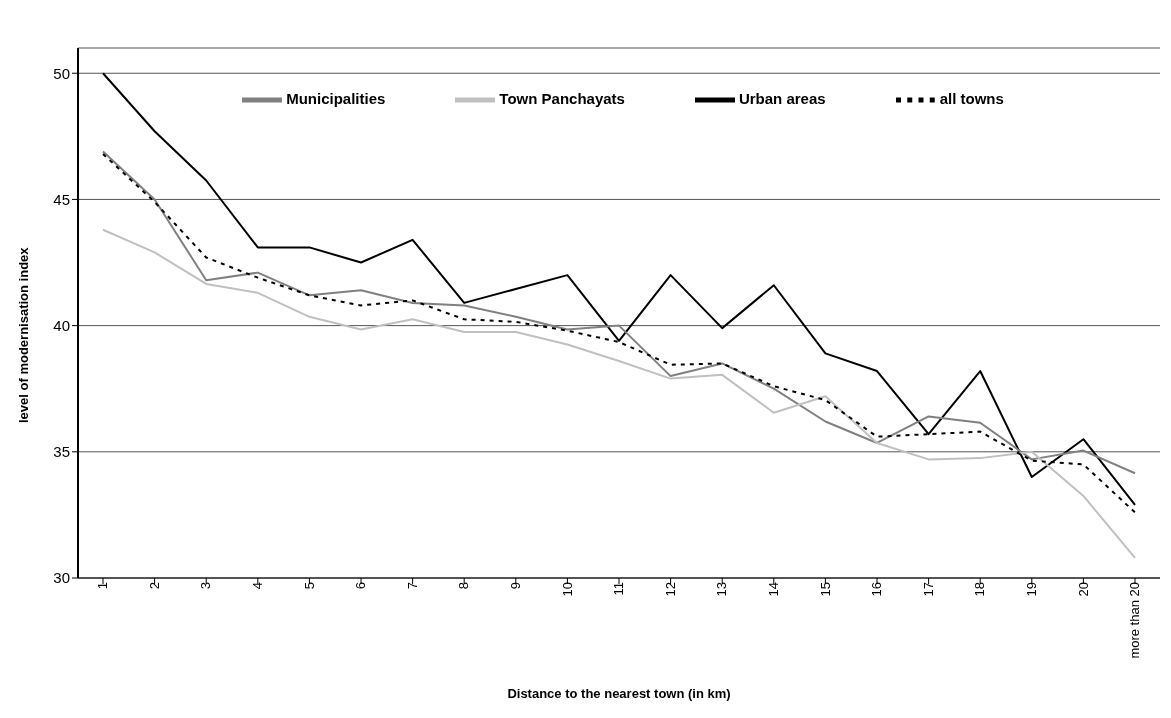 The height and width of the screenshot is (718, 1171). Describe the element at coordinates (562, 98) in the screenshot. I see `legend-label: Town Panchayats` at that location.